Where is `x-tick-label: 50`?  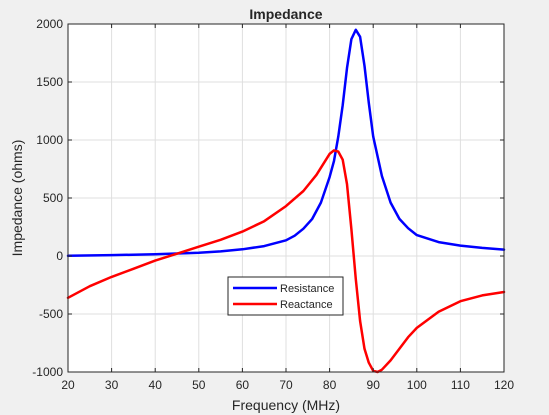
x-tick-label: 50 is located at coordinates (199, 385).